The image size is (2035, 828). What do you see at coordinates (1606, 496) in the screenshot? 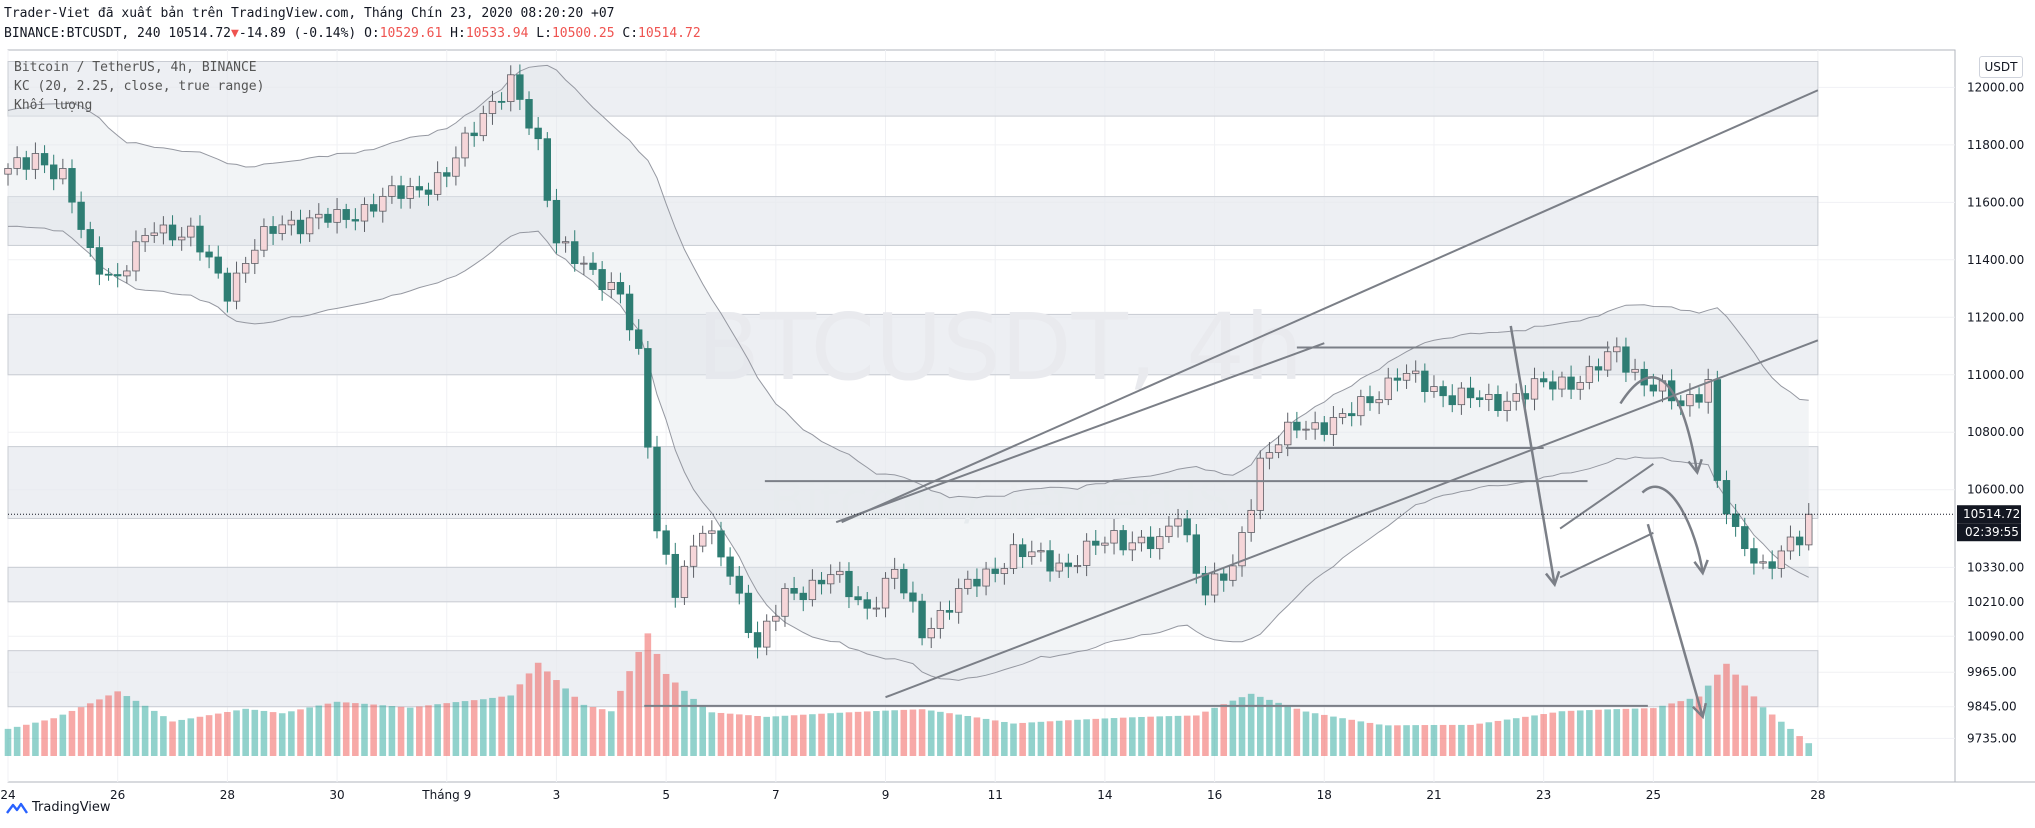
I see `trend-line` at bounding box center [1606, 496].